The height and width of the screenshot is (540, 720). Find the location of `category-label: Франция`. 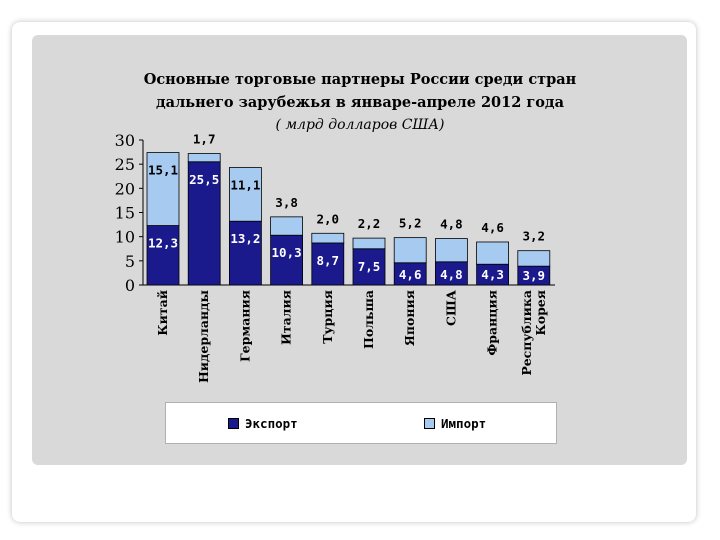

category-label: Франция is located at coordinates (492, 323).